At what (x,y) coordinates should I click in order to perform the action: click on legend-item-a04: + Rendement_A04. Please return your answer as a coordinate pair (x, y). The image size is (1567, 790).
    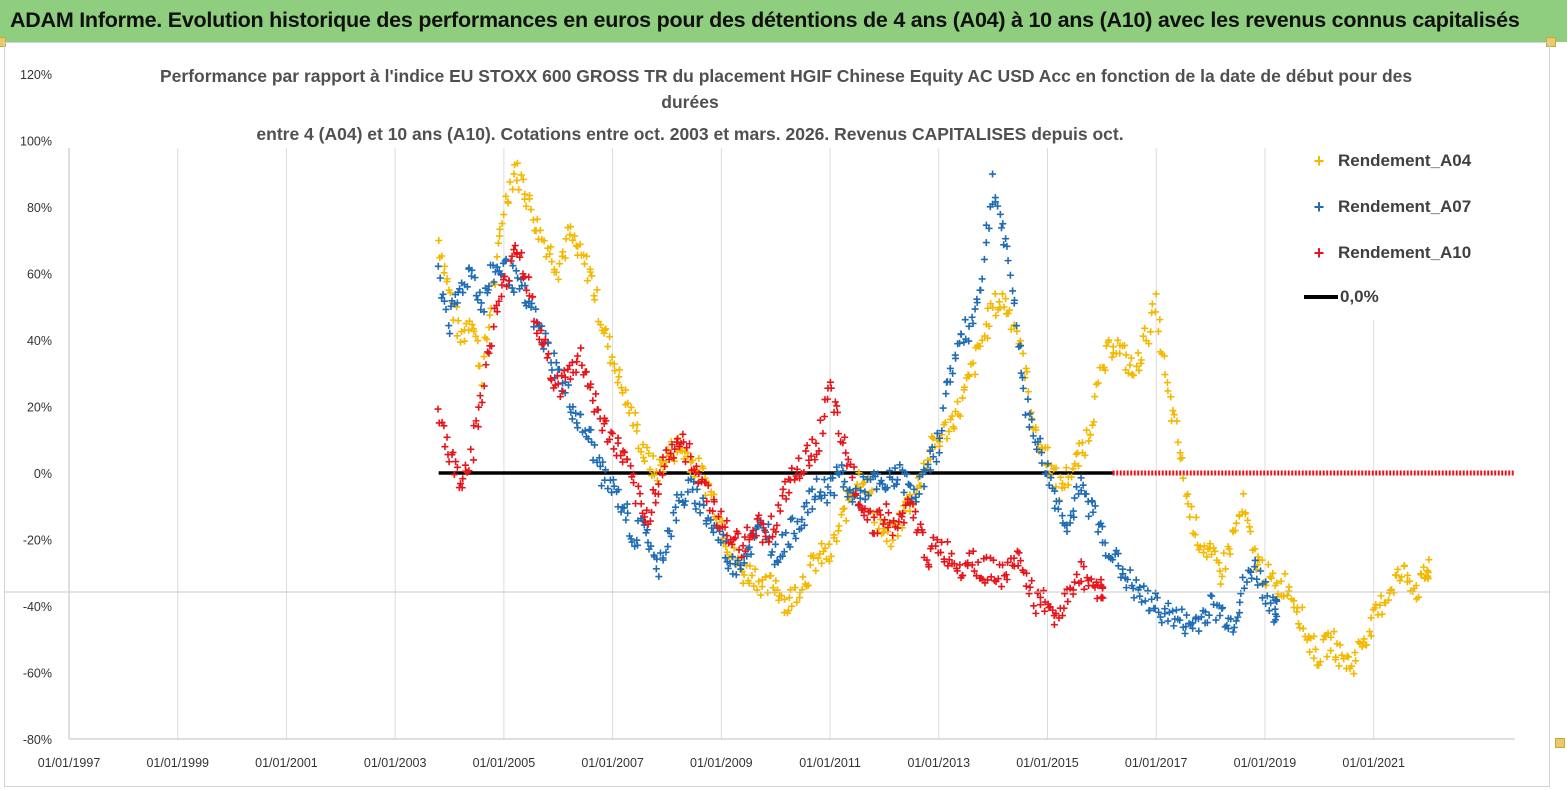
    Looking at the image, I should click on (1389, 161).